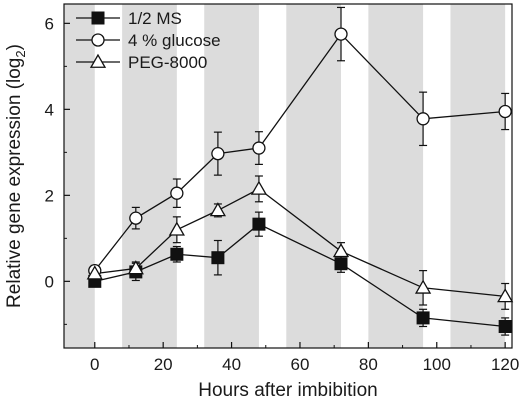 The height and width of the screenshot is (406, 520). I want to click on y-tick-label: 2, so click(49, 195).